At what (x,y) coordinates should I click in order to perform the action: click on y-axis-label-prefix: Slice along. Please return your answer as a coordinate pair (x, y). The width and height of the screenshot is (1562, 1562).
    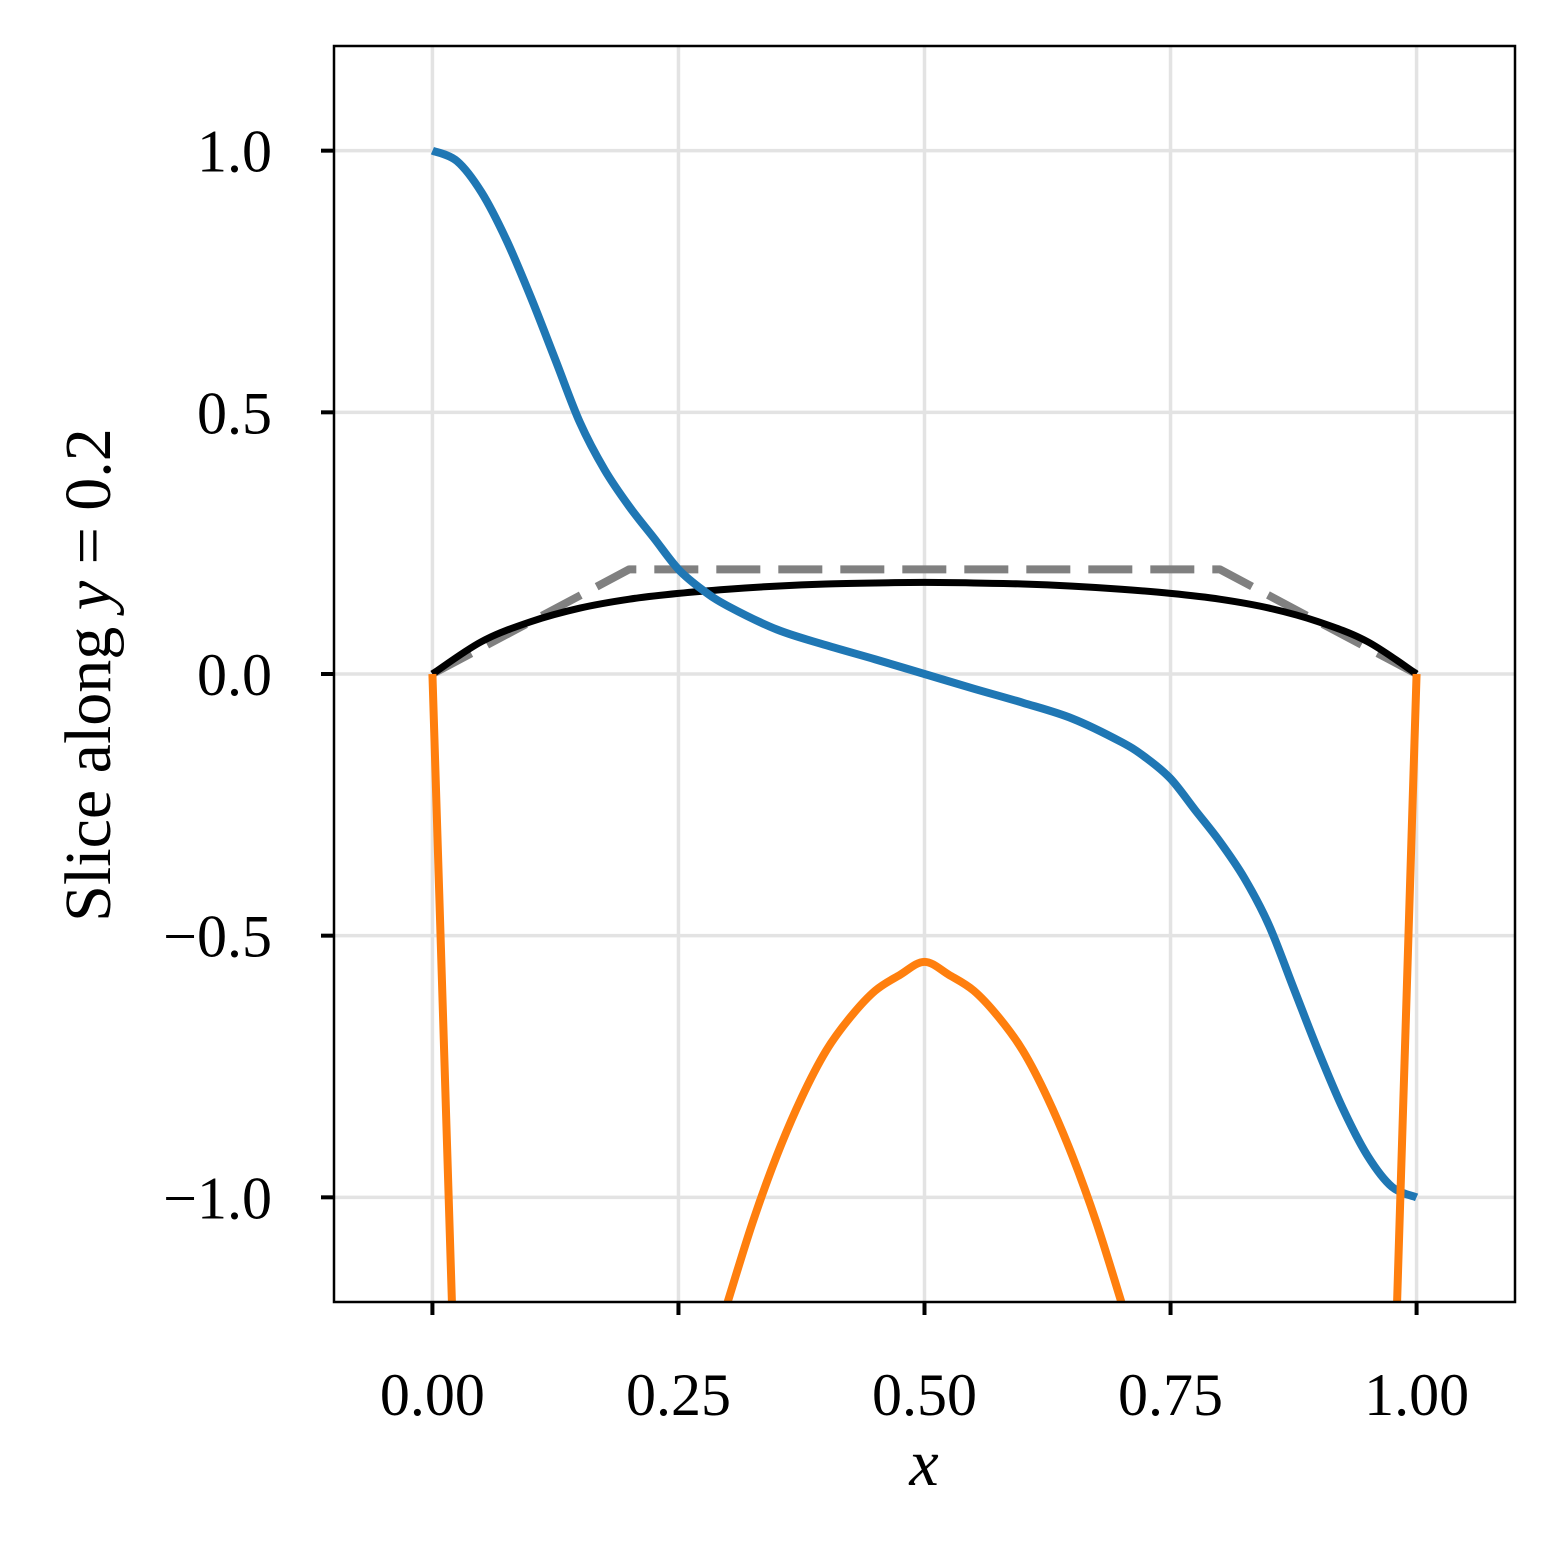
    Looking at the image, I should click on (88, 766).